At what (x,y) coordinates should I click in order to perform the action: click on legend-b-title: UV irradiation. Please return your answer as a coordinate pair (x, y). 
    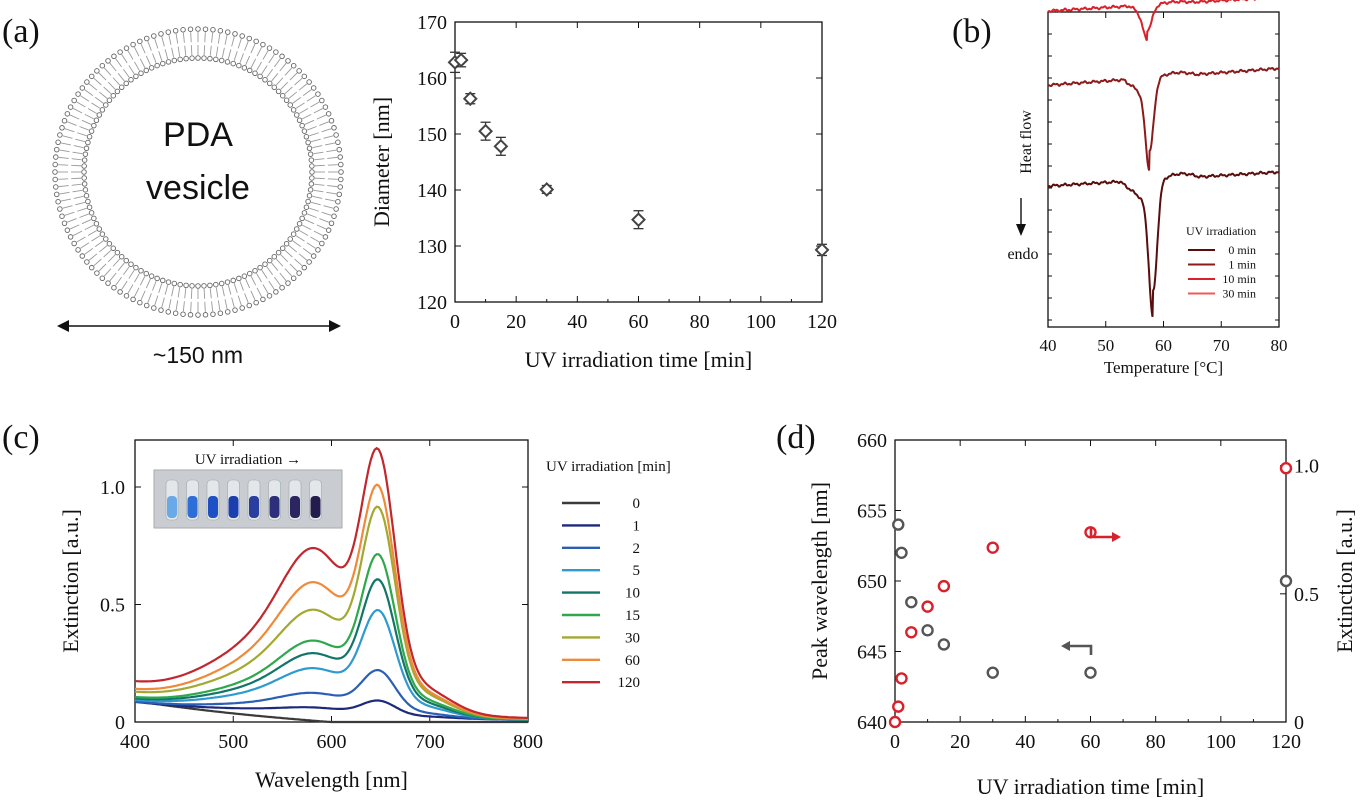
    Looking at the image, I should click on (1221, 231).